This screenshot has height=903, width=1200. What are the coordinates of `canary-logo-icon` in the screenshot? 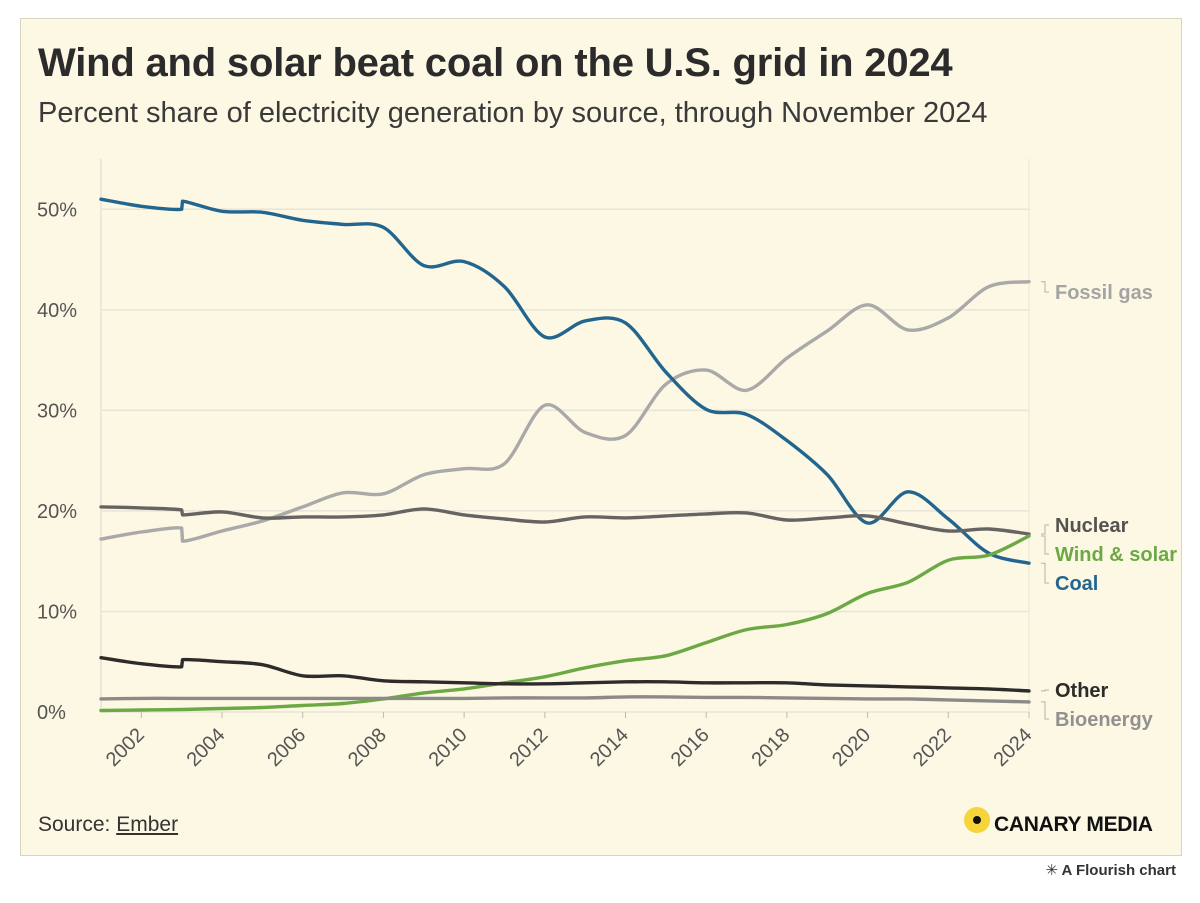 It's located at (977, 820).